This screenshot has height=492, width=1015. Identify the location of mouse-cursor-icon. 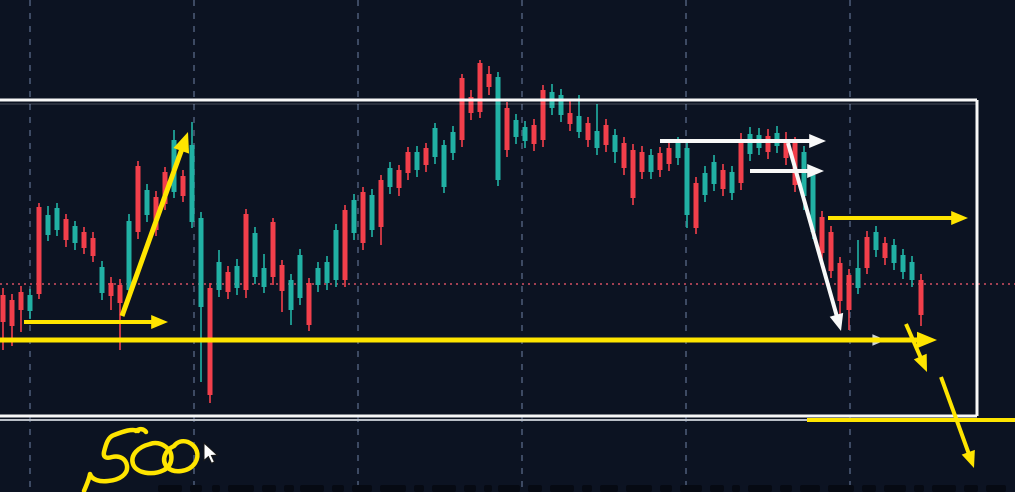
(211, 452).